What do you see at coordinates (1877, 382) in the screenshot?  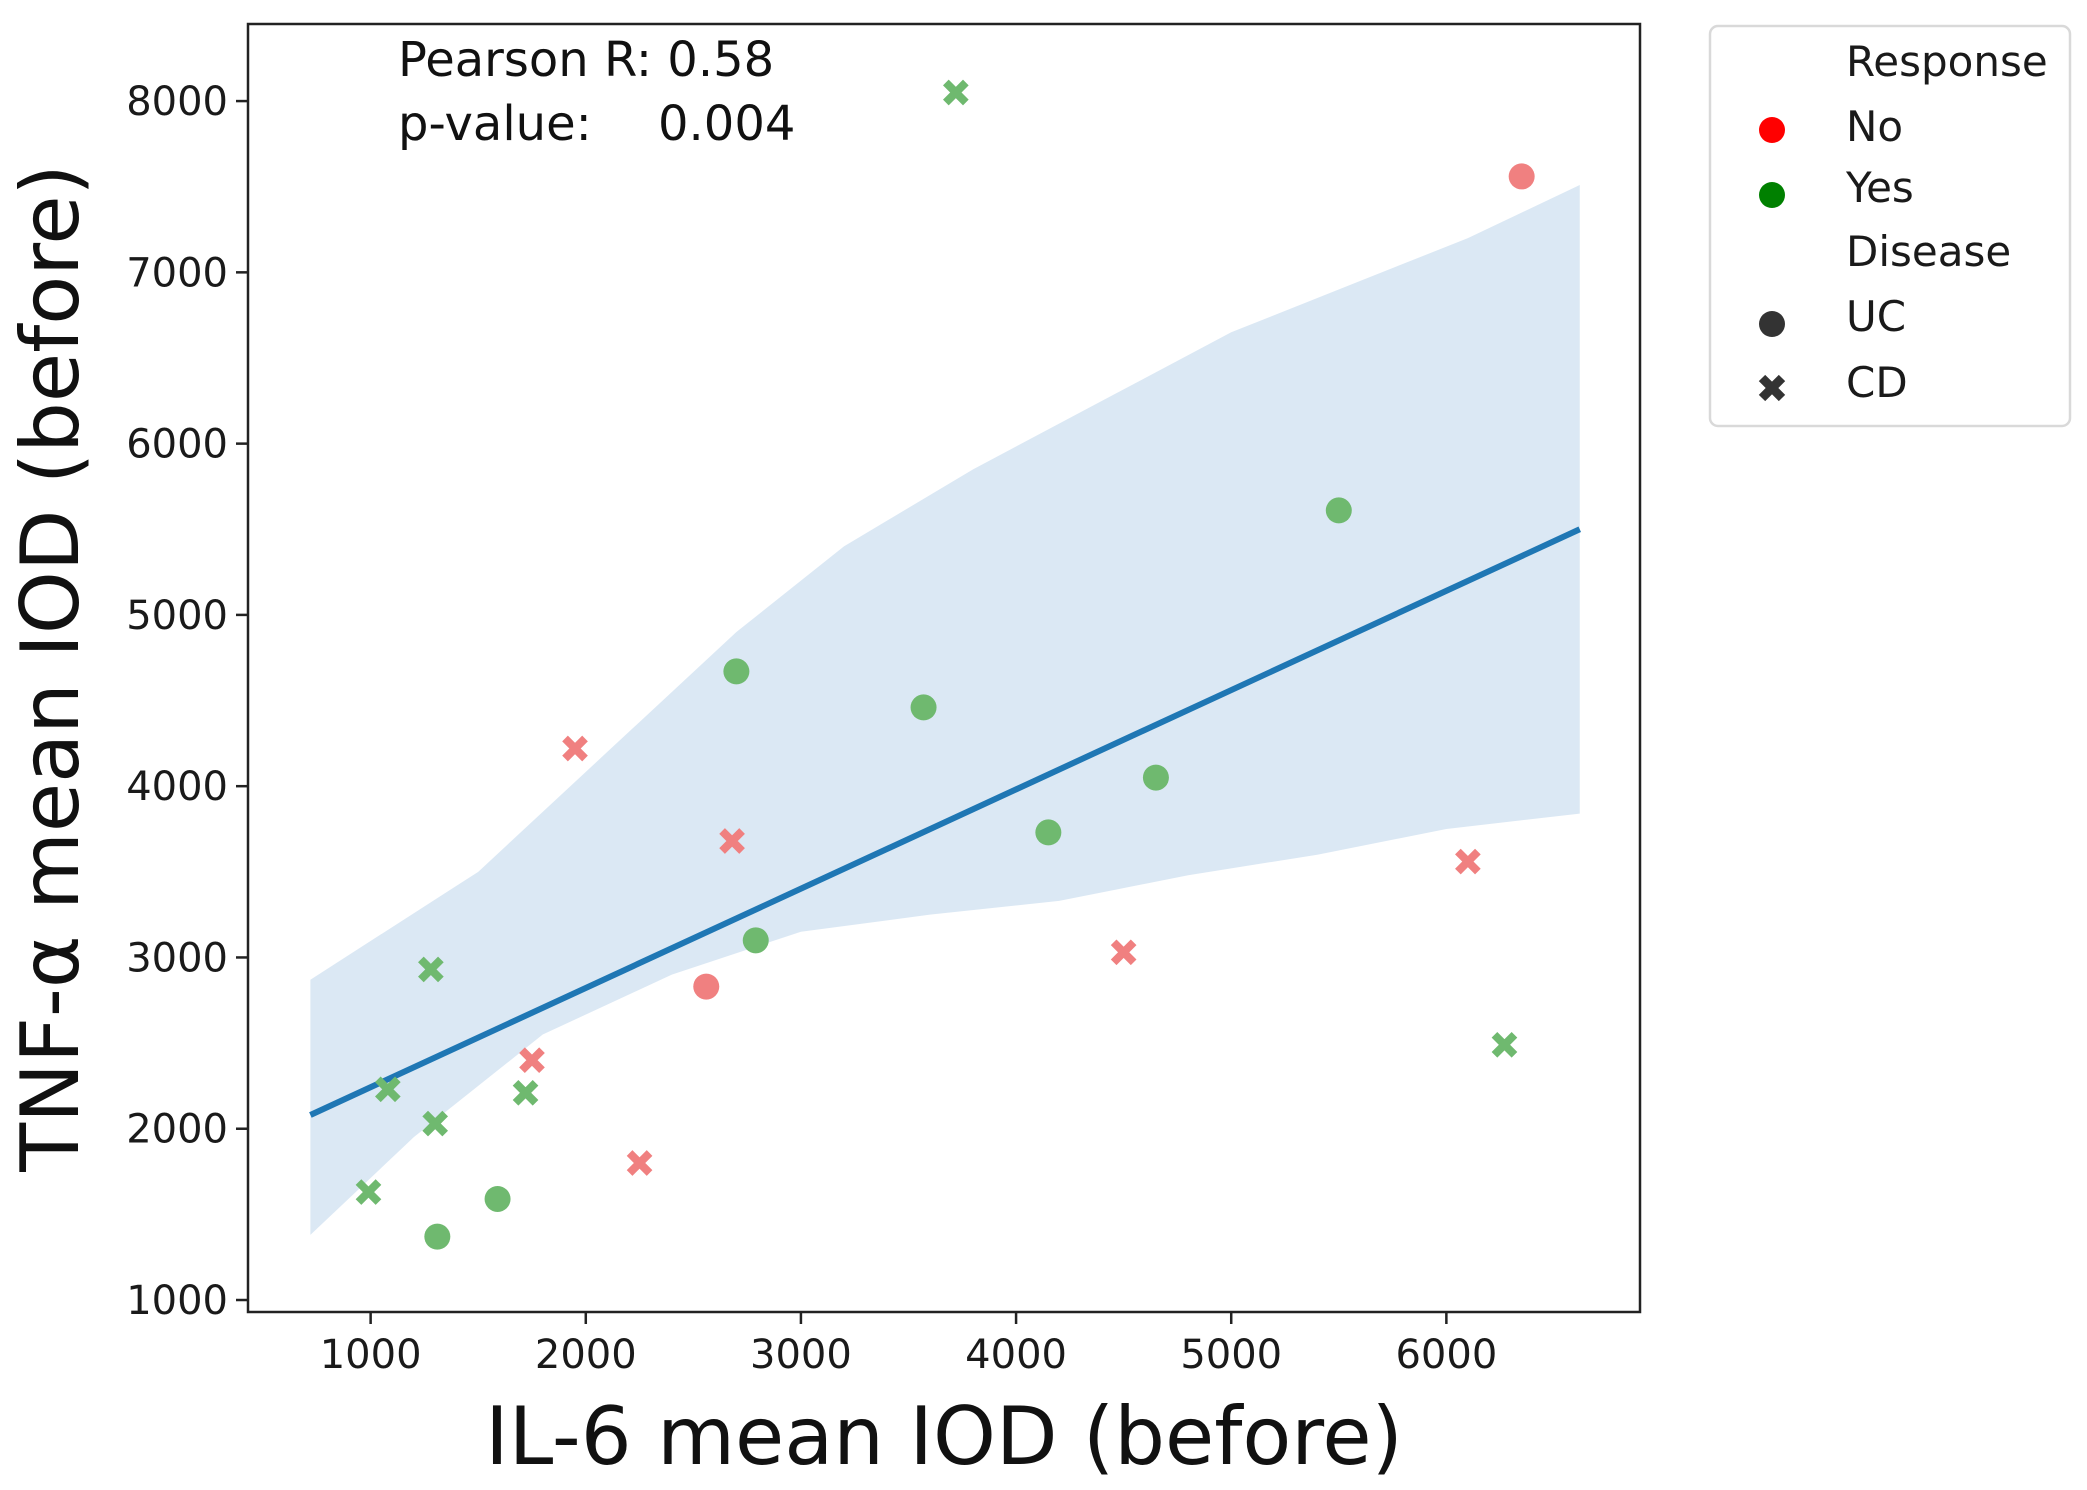 I see `legend-cd-label: CD` at bounding box center [1877, 382].